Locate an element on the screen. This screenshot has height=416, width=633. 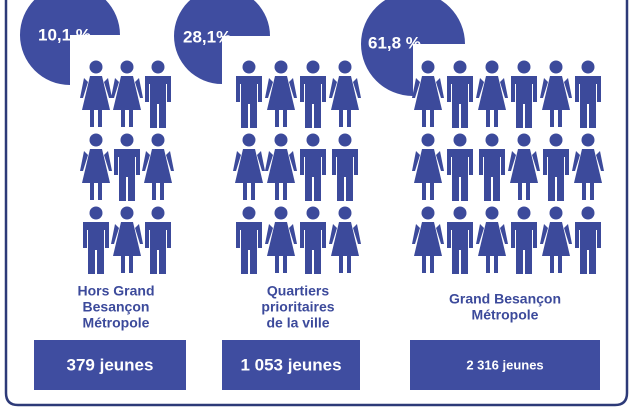
count: 379 jeunes is located at coordinates (110, 364).